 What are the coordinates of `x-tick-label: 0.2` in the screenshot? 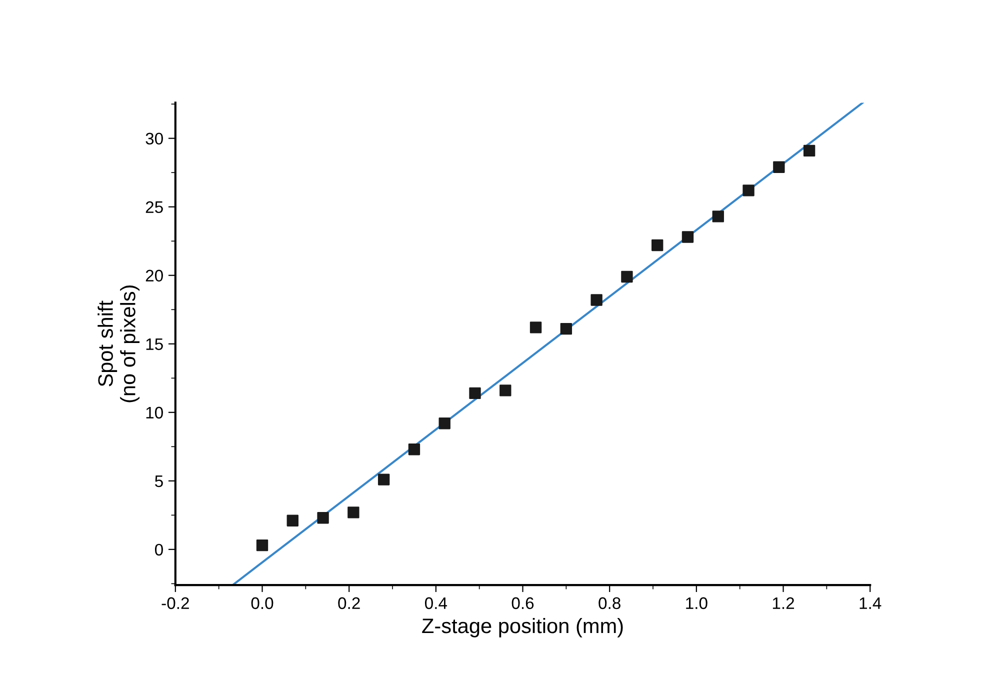 It's located at (349, 603).